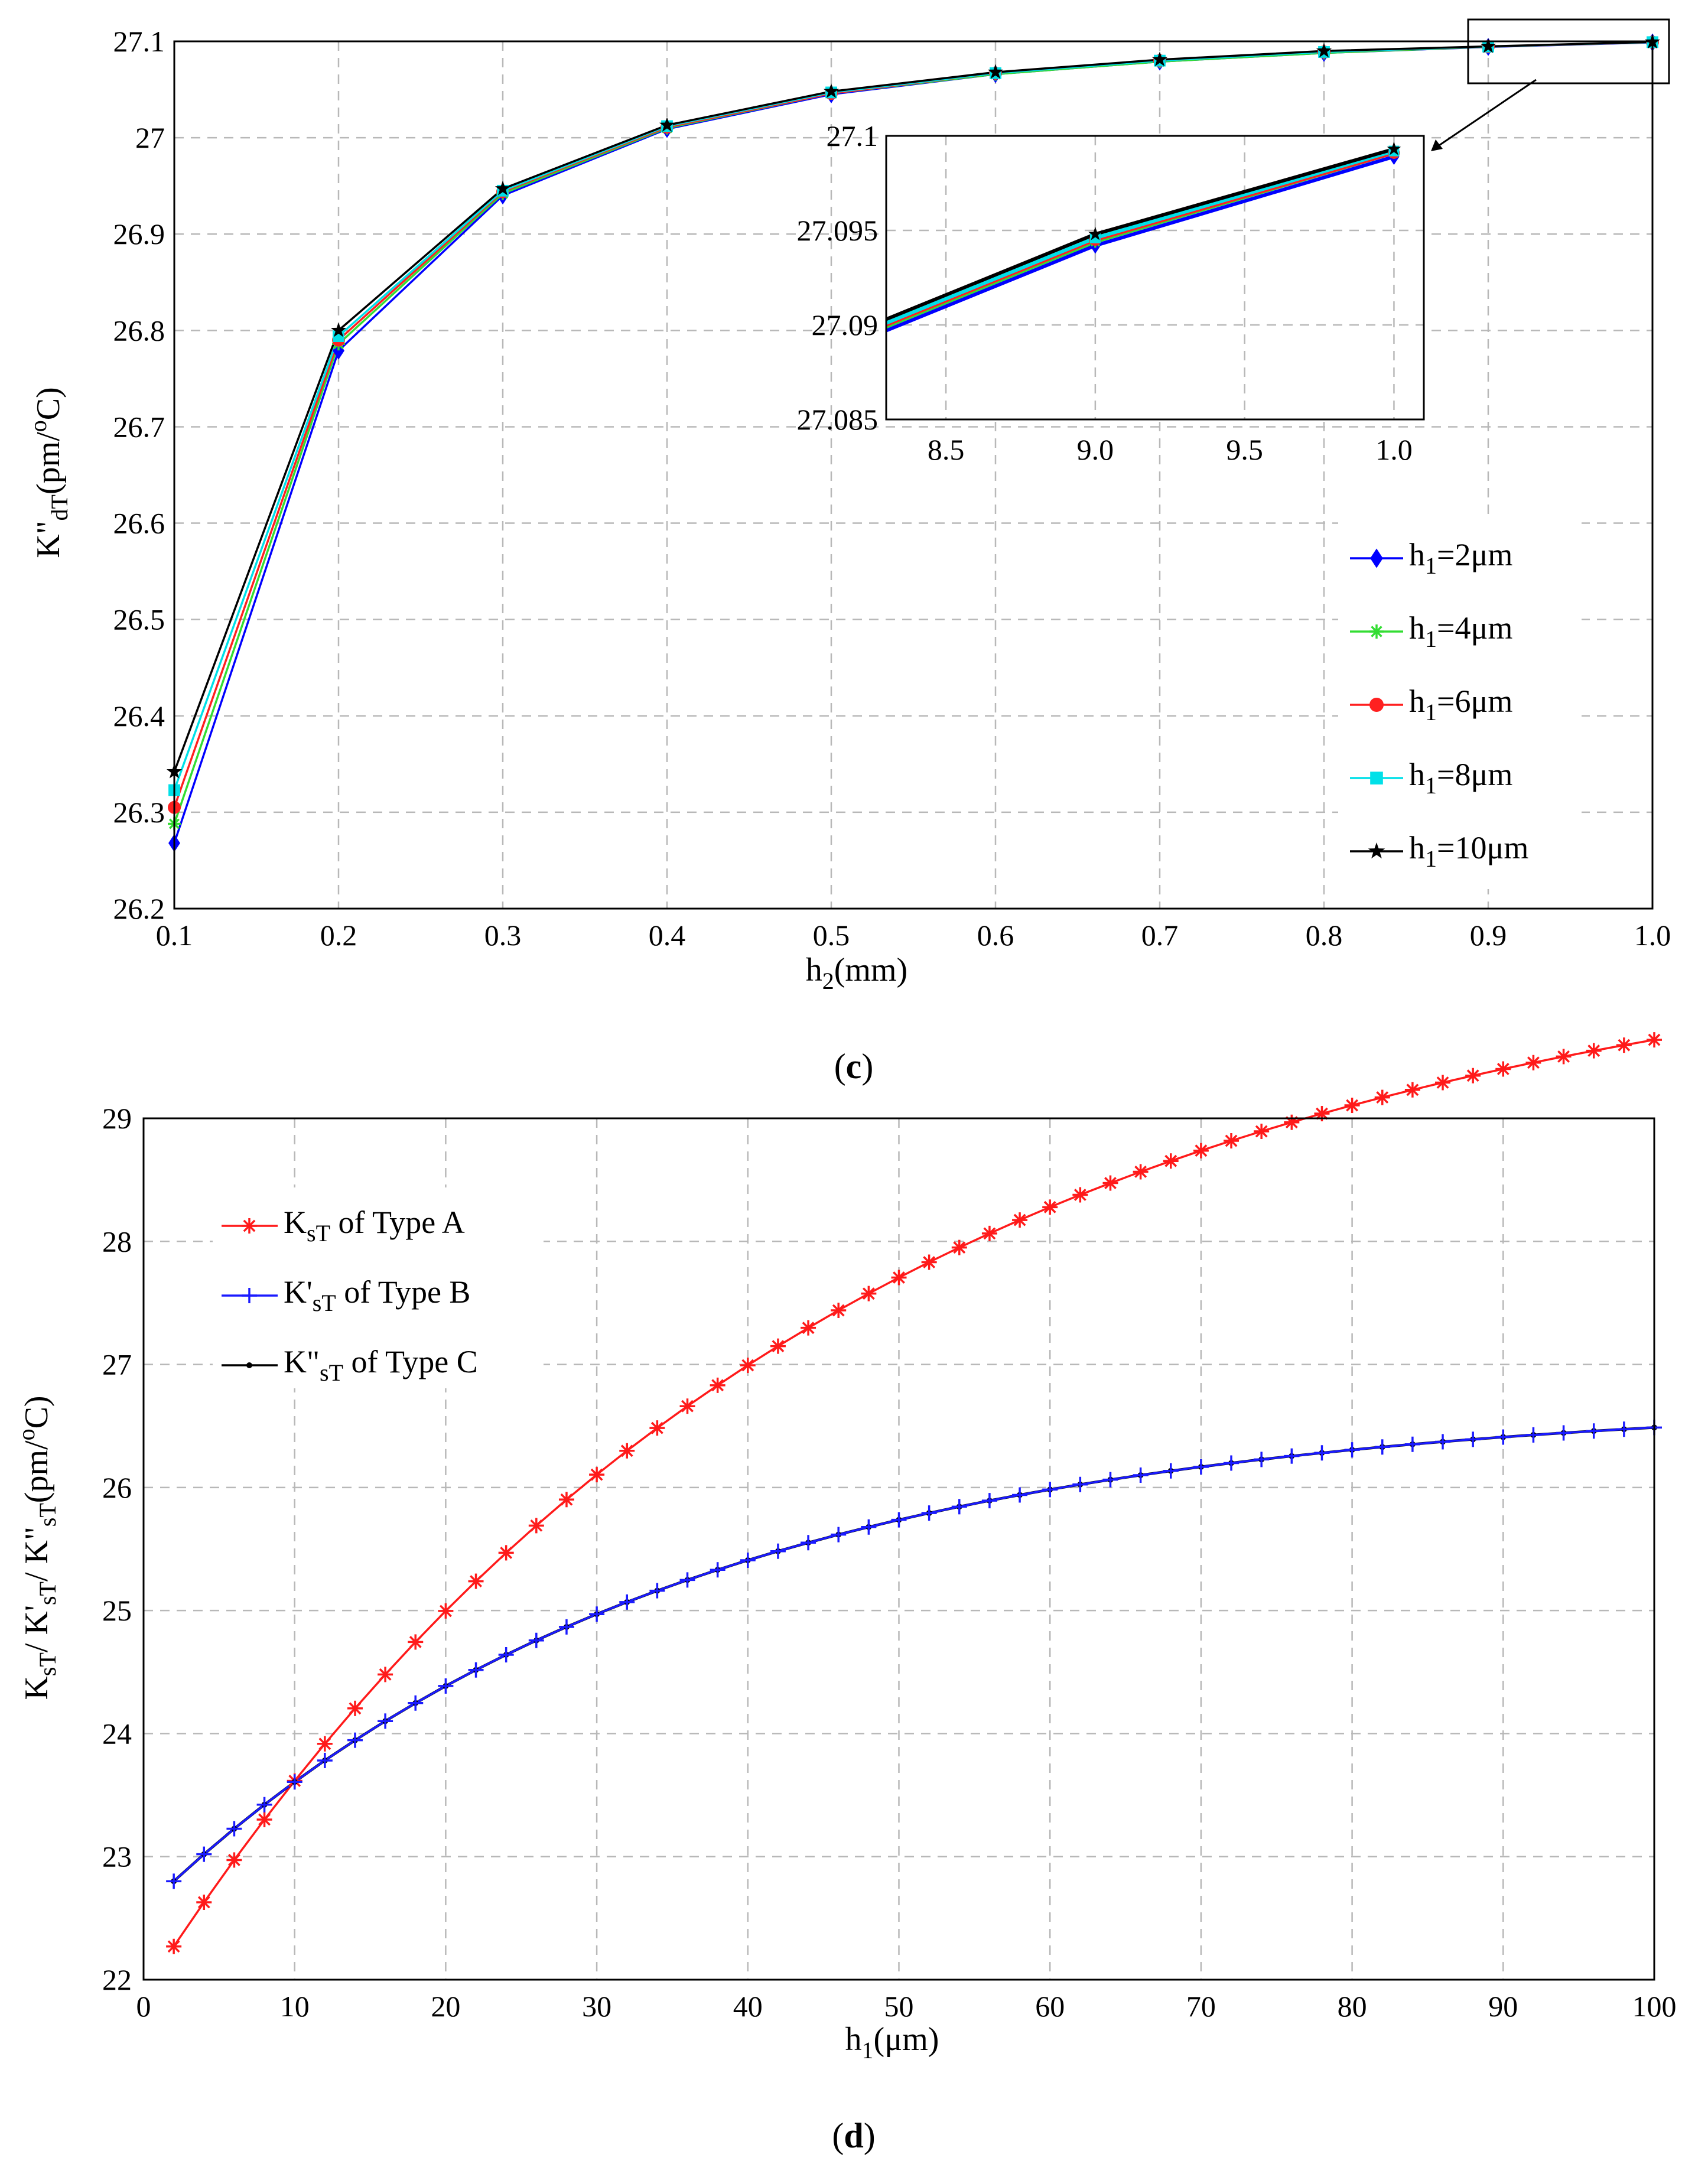 This screenshot has width=1708, height=2164. Describe the element at coordinates (1460, 704) in the screenshot. I see `chart-c-legend: h1=2μm h1=4μm h1=6μm h1=8μm h1=10μm` at that location.